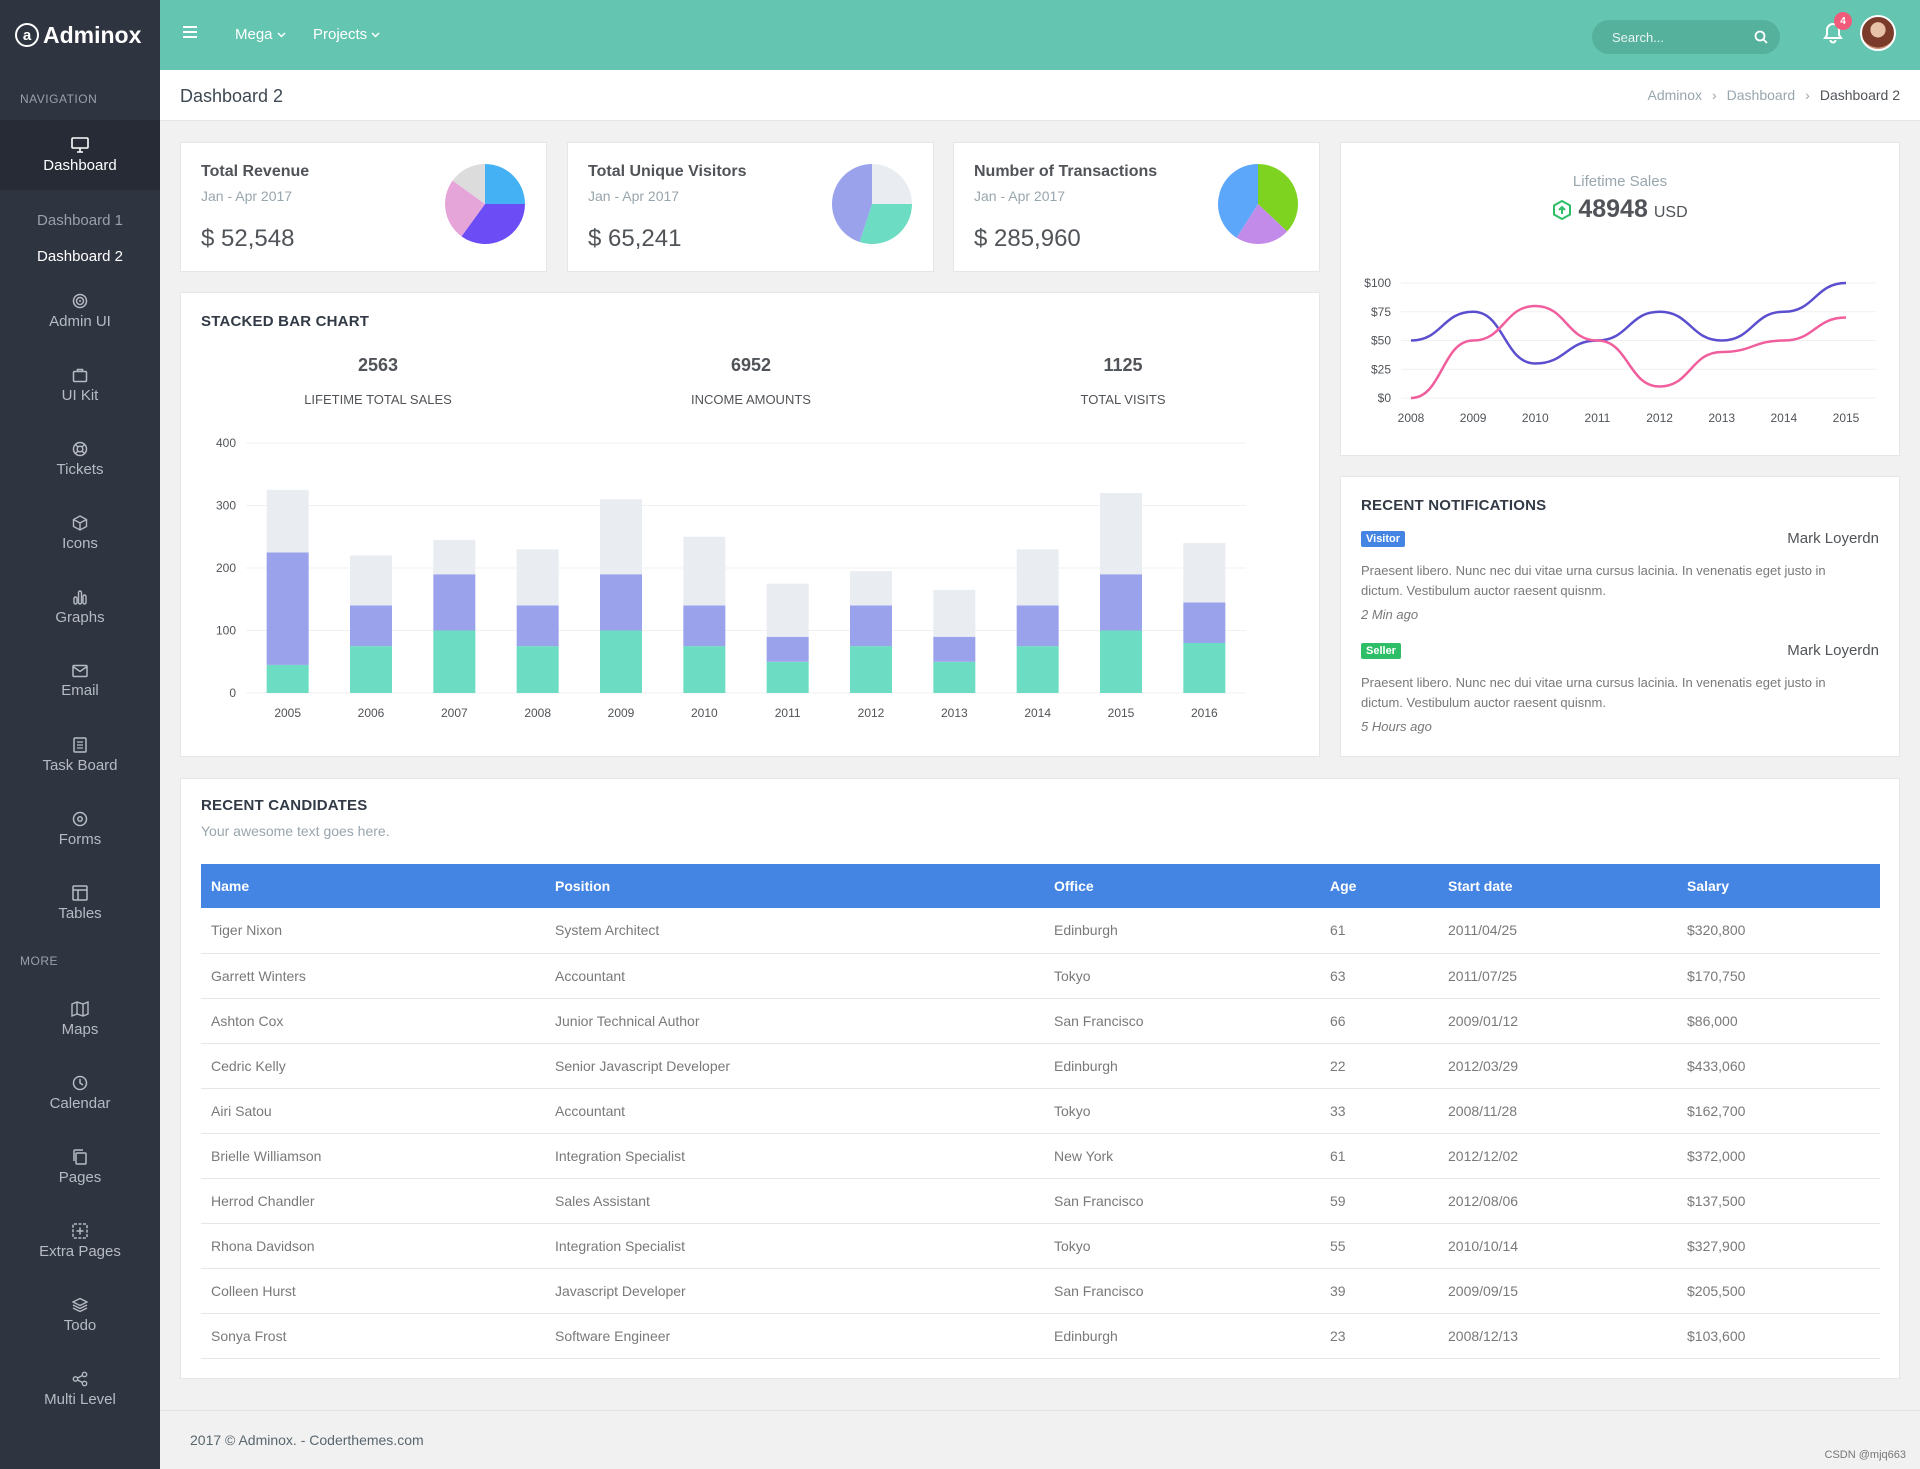 This screenshot has width=1920, height=1469. Describe the element at coordinates (1182, 976) in the screenshot. I see `cell-office: Tokyo` at that location.